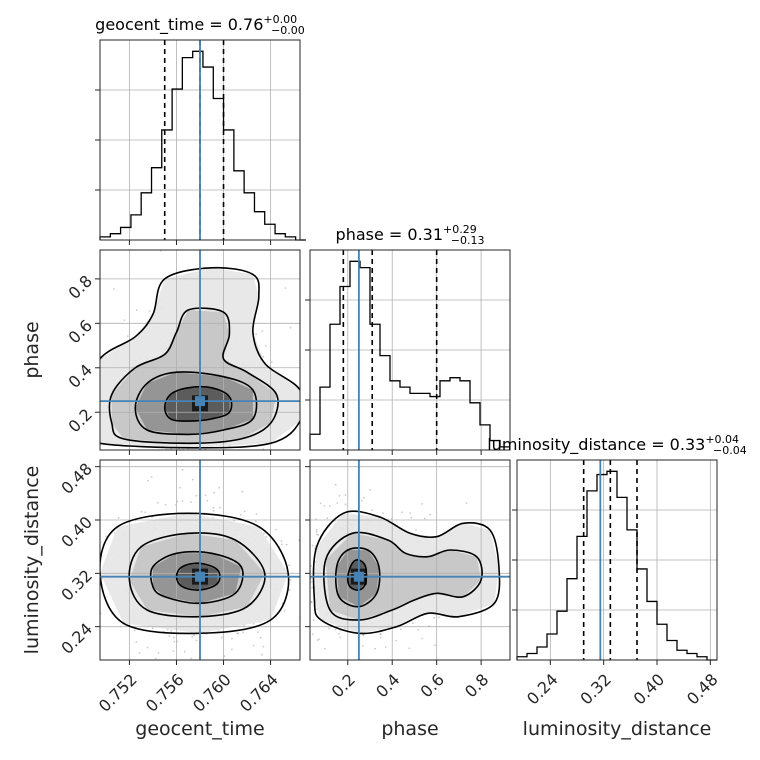 Image resolution: width=760 pixels, height=760 pixels. Describe the element at coordinates (476, 685) in the screenshot. I see `xtick-label-phase: 0.8` at that location.